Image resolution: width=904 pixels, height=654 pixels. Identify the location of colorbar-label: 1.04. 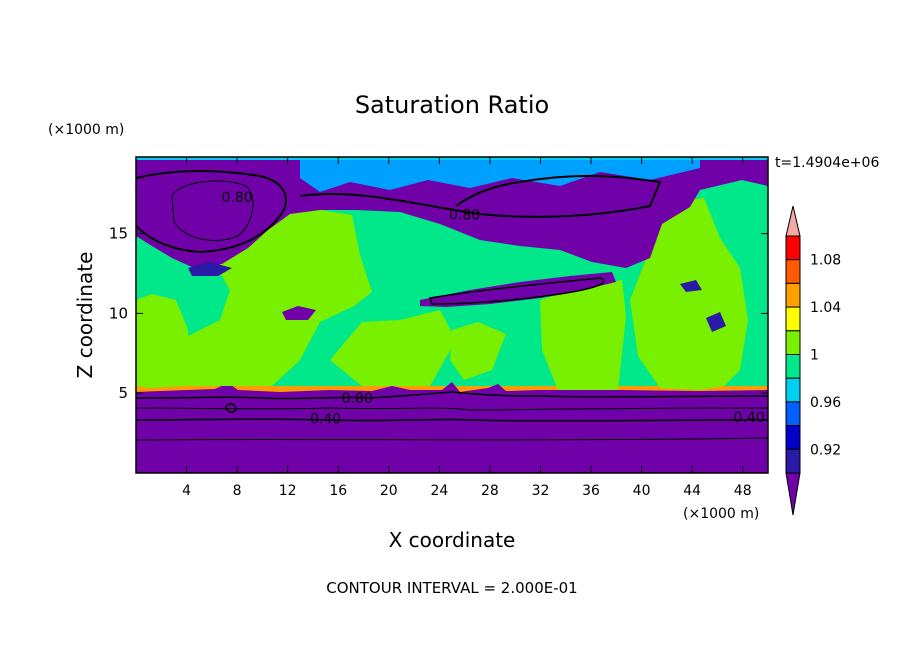
(825, 308).